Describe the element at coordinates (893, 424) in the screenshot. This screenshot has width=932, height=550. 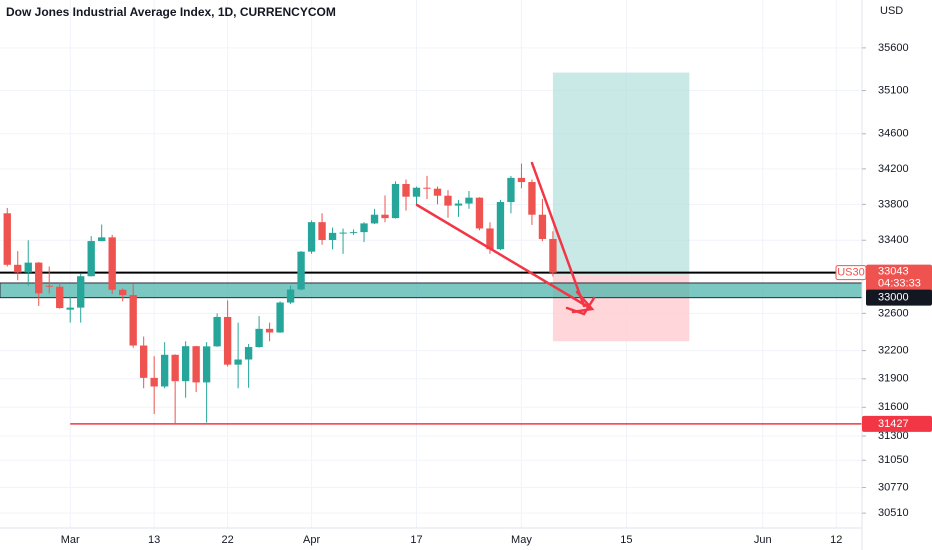
I see `level-tag-label: 31427` at that location.